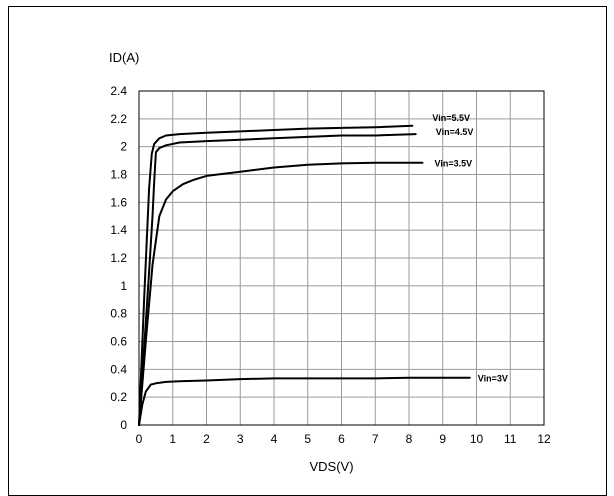 The width and height of the screenshot is (614, 496). What do you see at coordinates (118, 119) in the screenshot?
I see `y-tick-label: 2.2` at bounding box center [118, 119].